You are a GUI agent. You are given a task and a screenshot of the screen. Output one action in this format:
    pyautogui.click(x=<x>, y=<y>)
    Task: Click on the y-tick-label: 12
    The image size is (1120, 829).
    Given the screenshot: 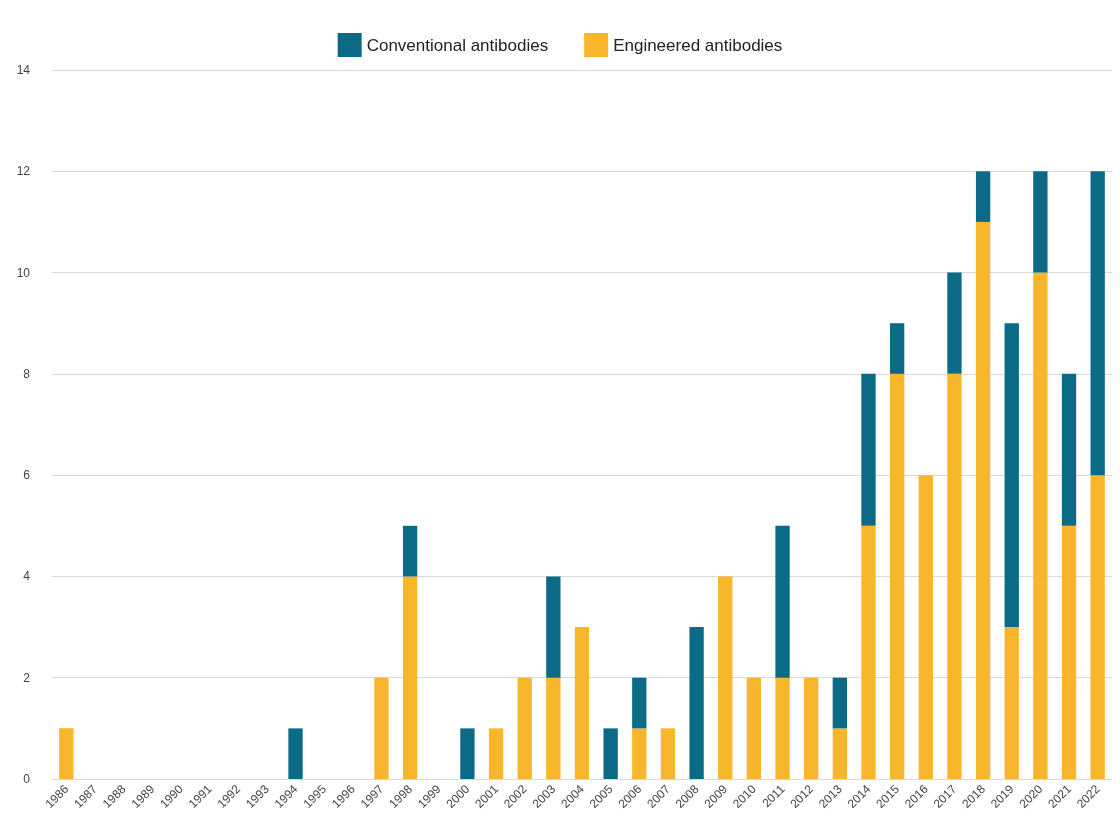 What is the action you would take?
    pyautogui.click(x=23, y=171)
    